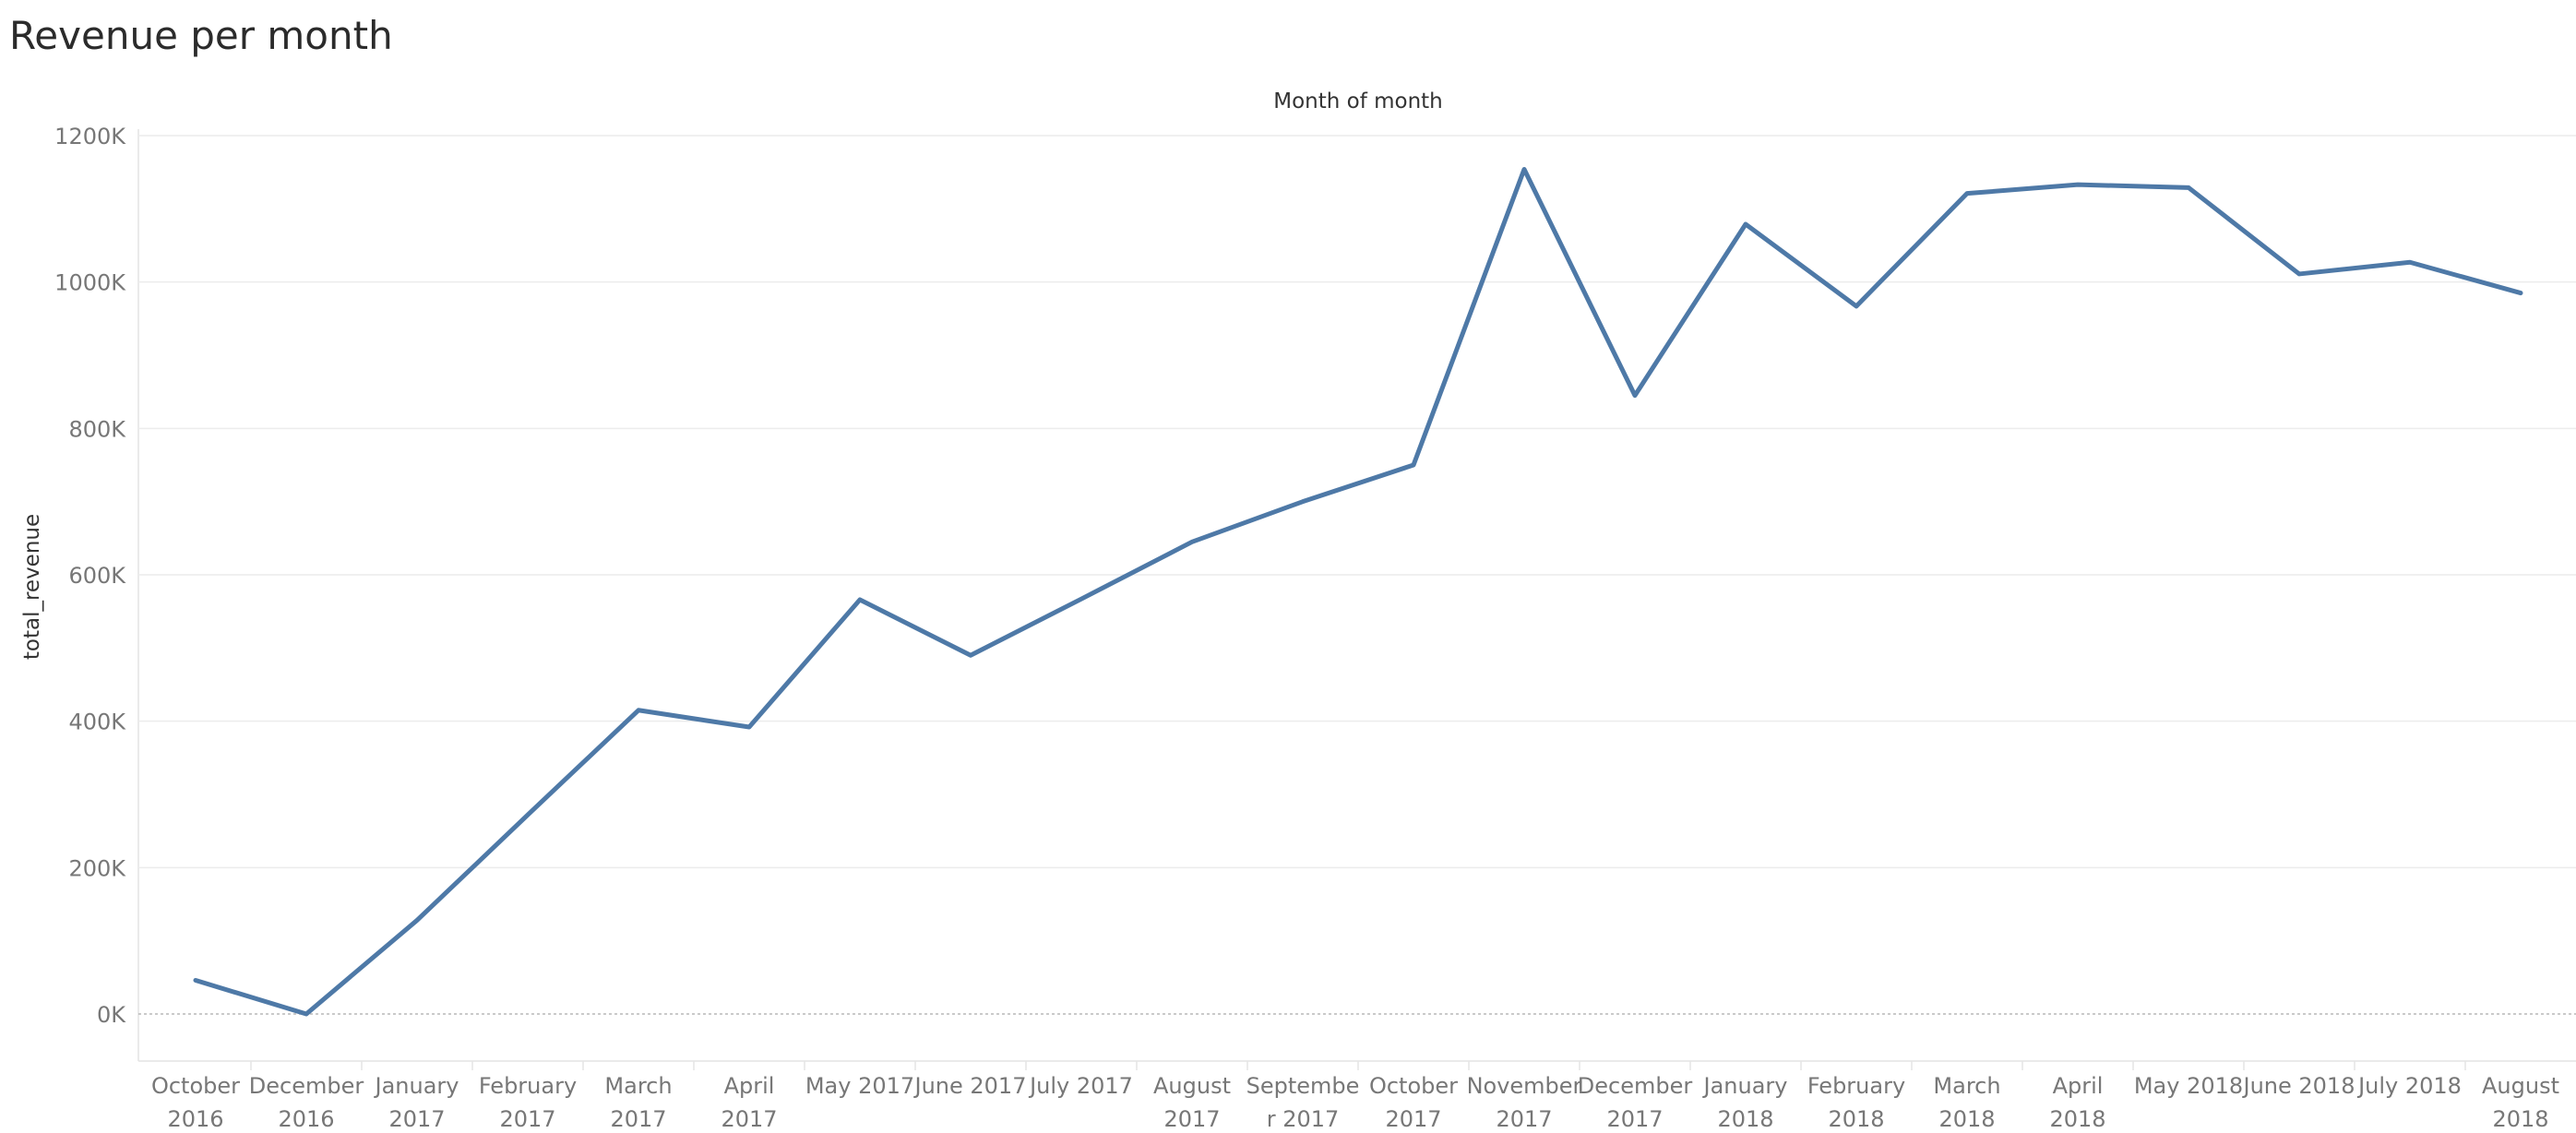  What do you see at coordinates (2298, 1086) in the screenshot?
I see `x-tick-label: June 2018` at bounding box center [2298, 1086].